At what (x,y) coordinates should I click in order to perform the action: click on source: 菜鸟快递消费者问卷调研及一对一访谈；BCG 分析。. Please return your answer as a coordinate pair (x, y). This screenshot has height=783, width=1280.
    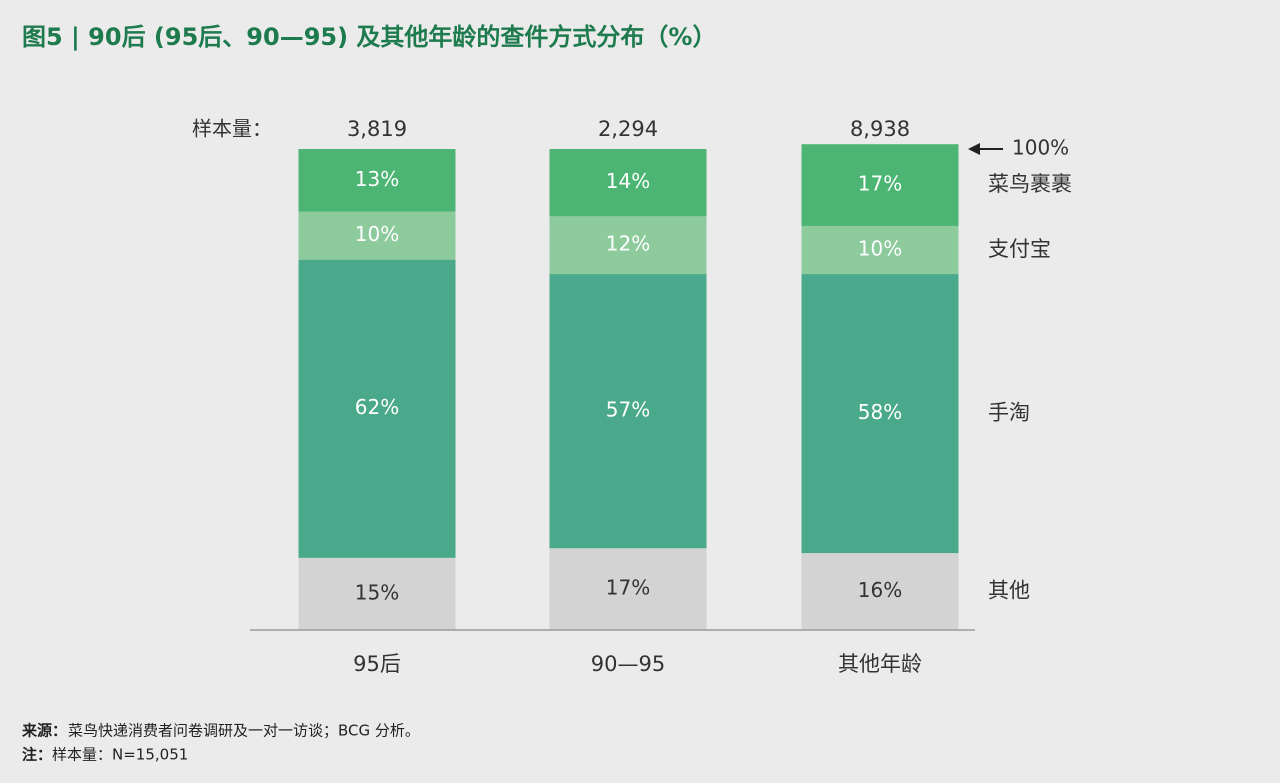
    Looking at the image, I should click on (244, 731).